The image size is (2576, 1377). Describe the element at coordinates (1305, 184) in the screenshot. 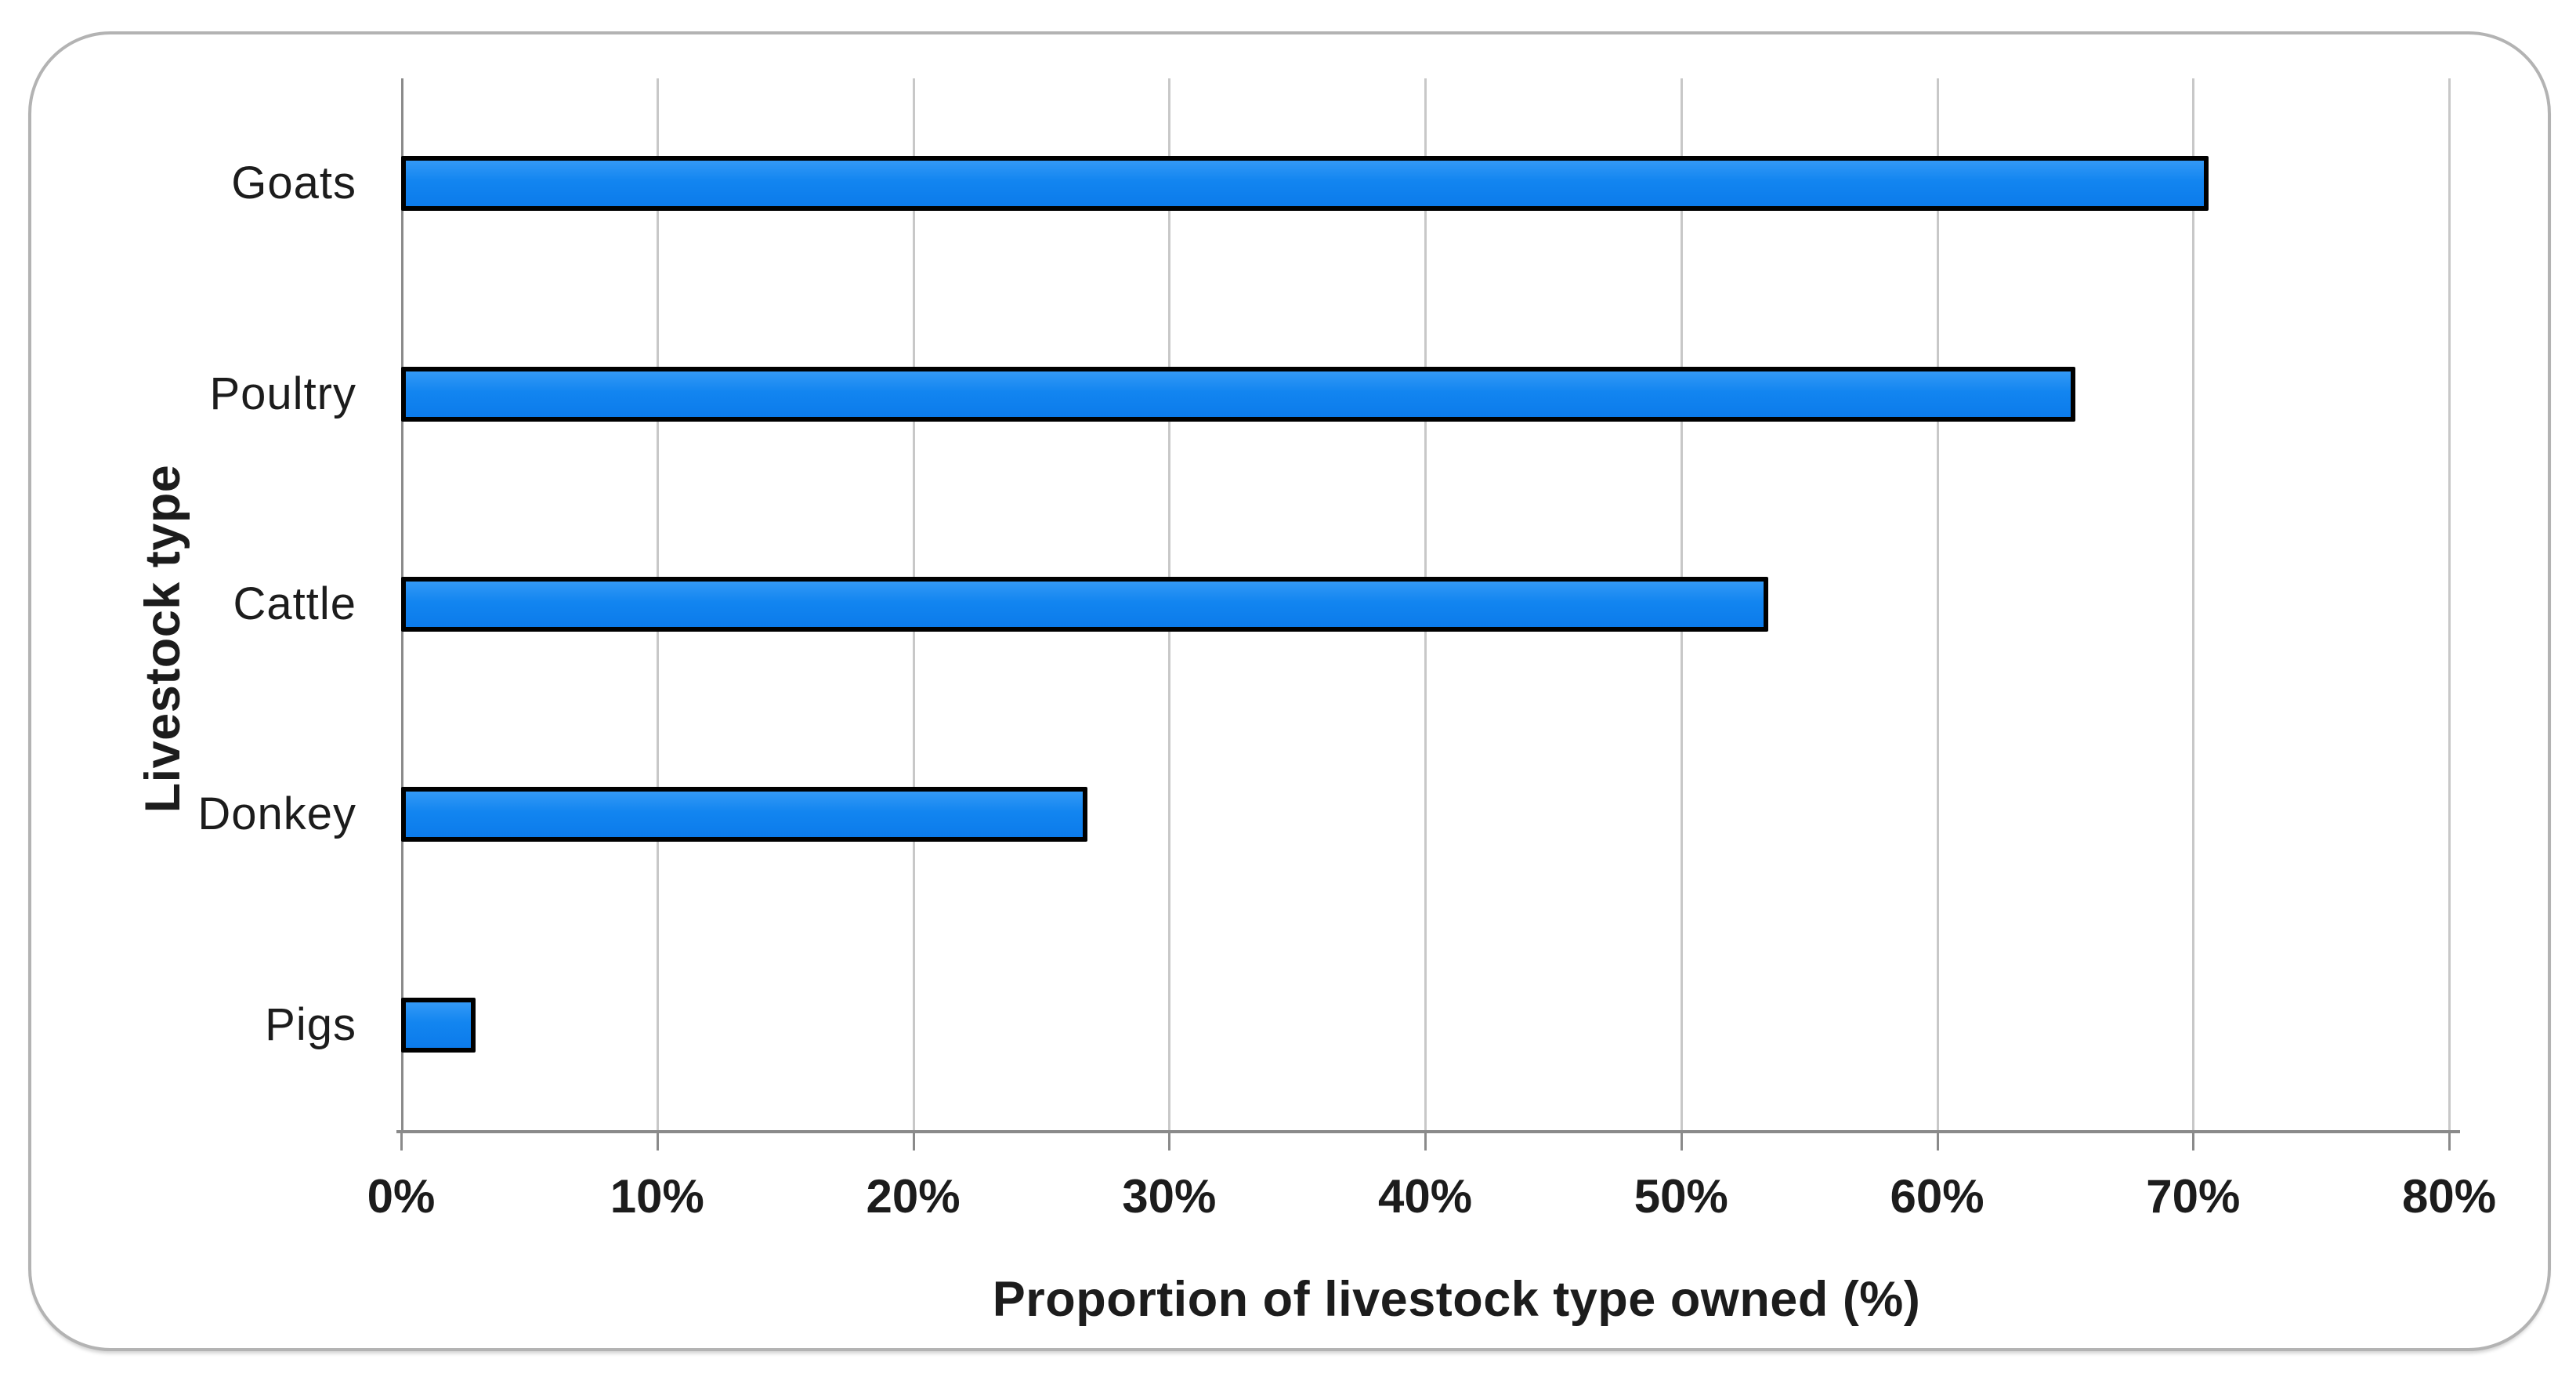

I see `bar-goats` at that location.